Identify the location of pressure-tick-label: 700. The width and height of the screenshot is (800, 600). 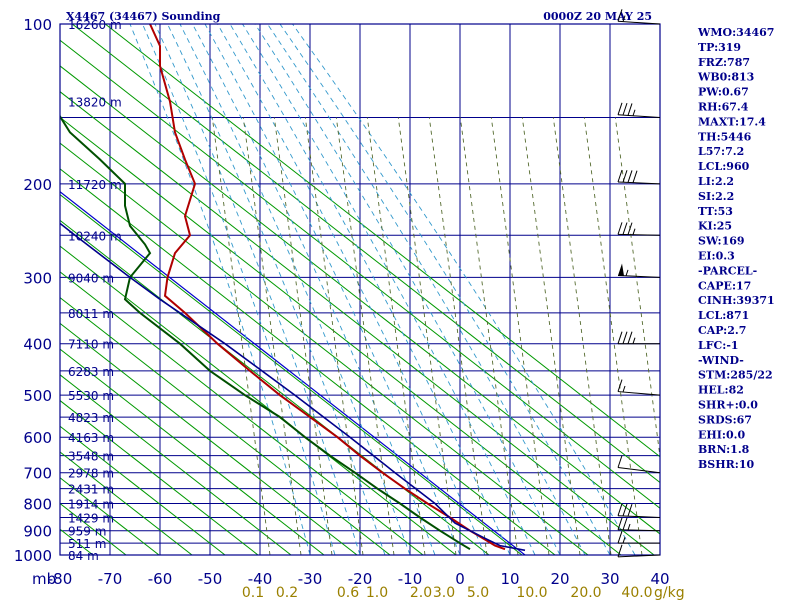
(37, 474).